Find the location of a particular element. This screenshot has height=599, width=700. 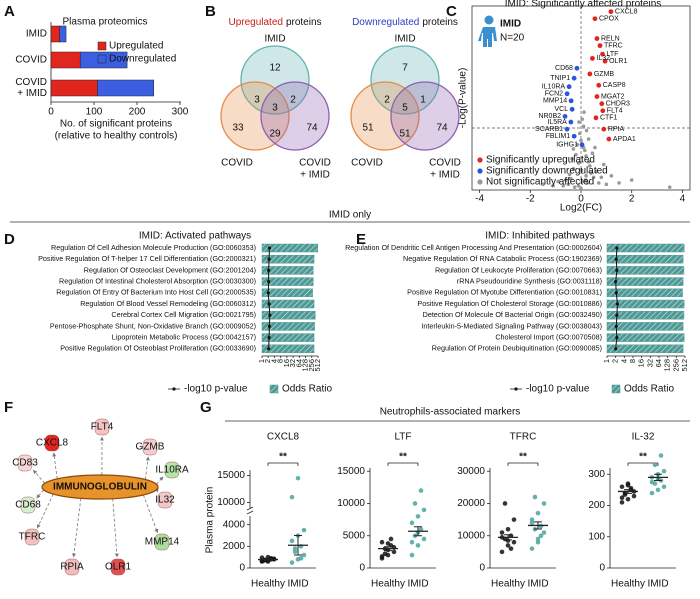

point-label: RPIA is located at coordinates (616, 129).